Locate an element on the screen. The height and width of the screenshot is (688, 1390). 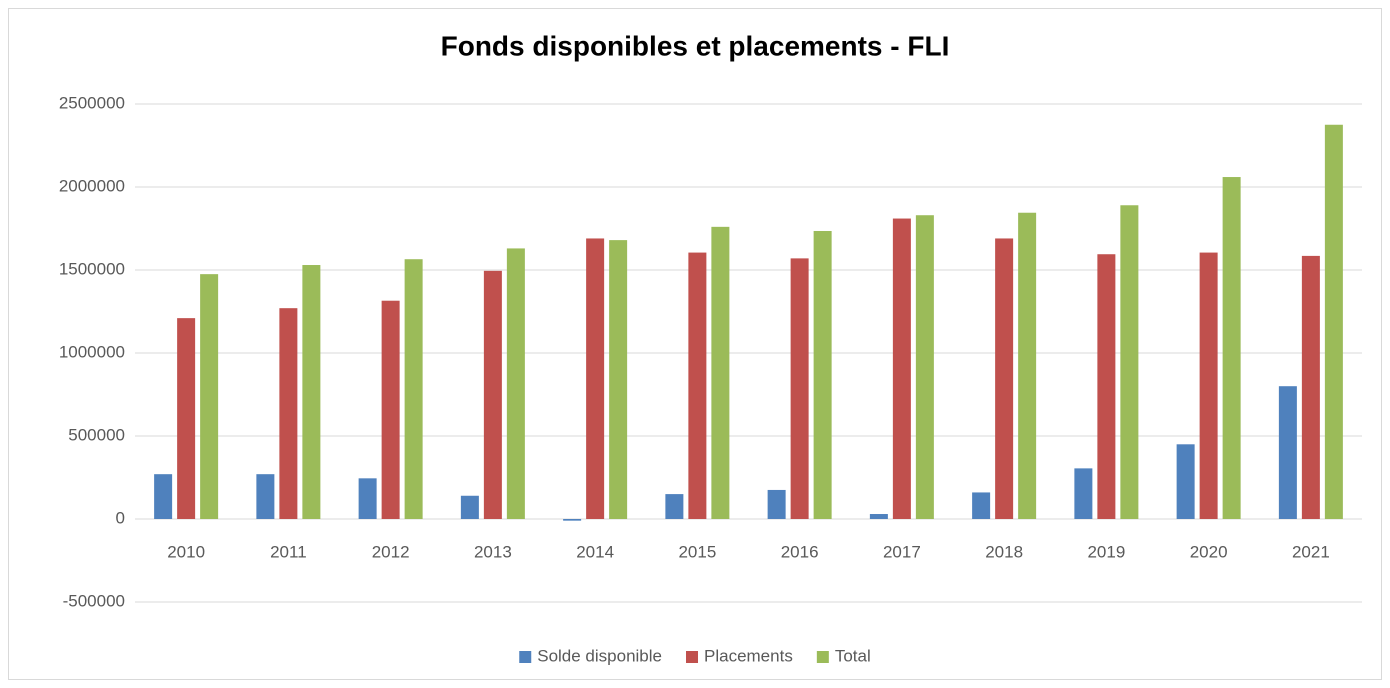
x-tick-label: 2020 is located at coordinates (1209, 551).